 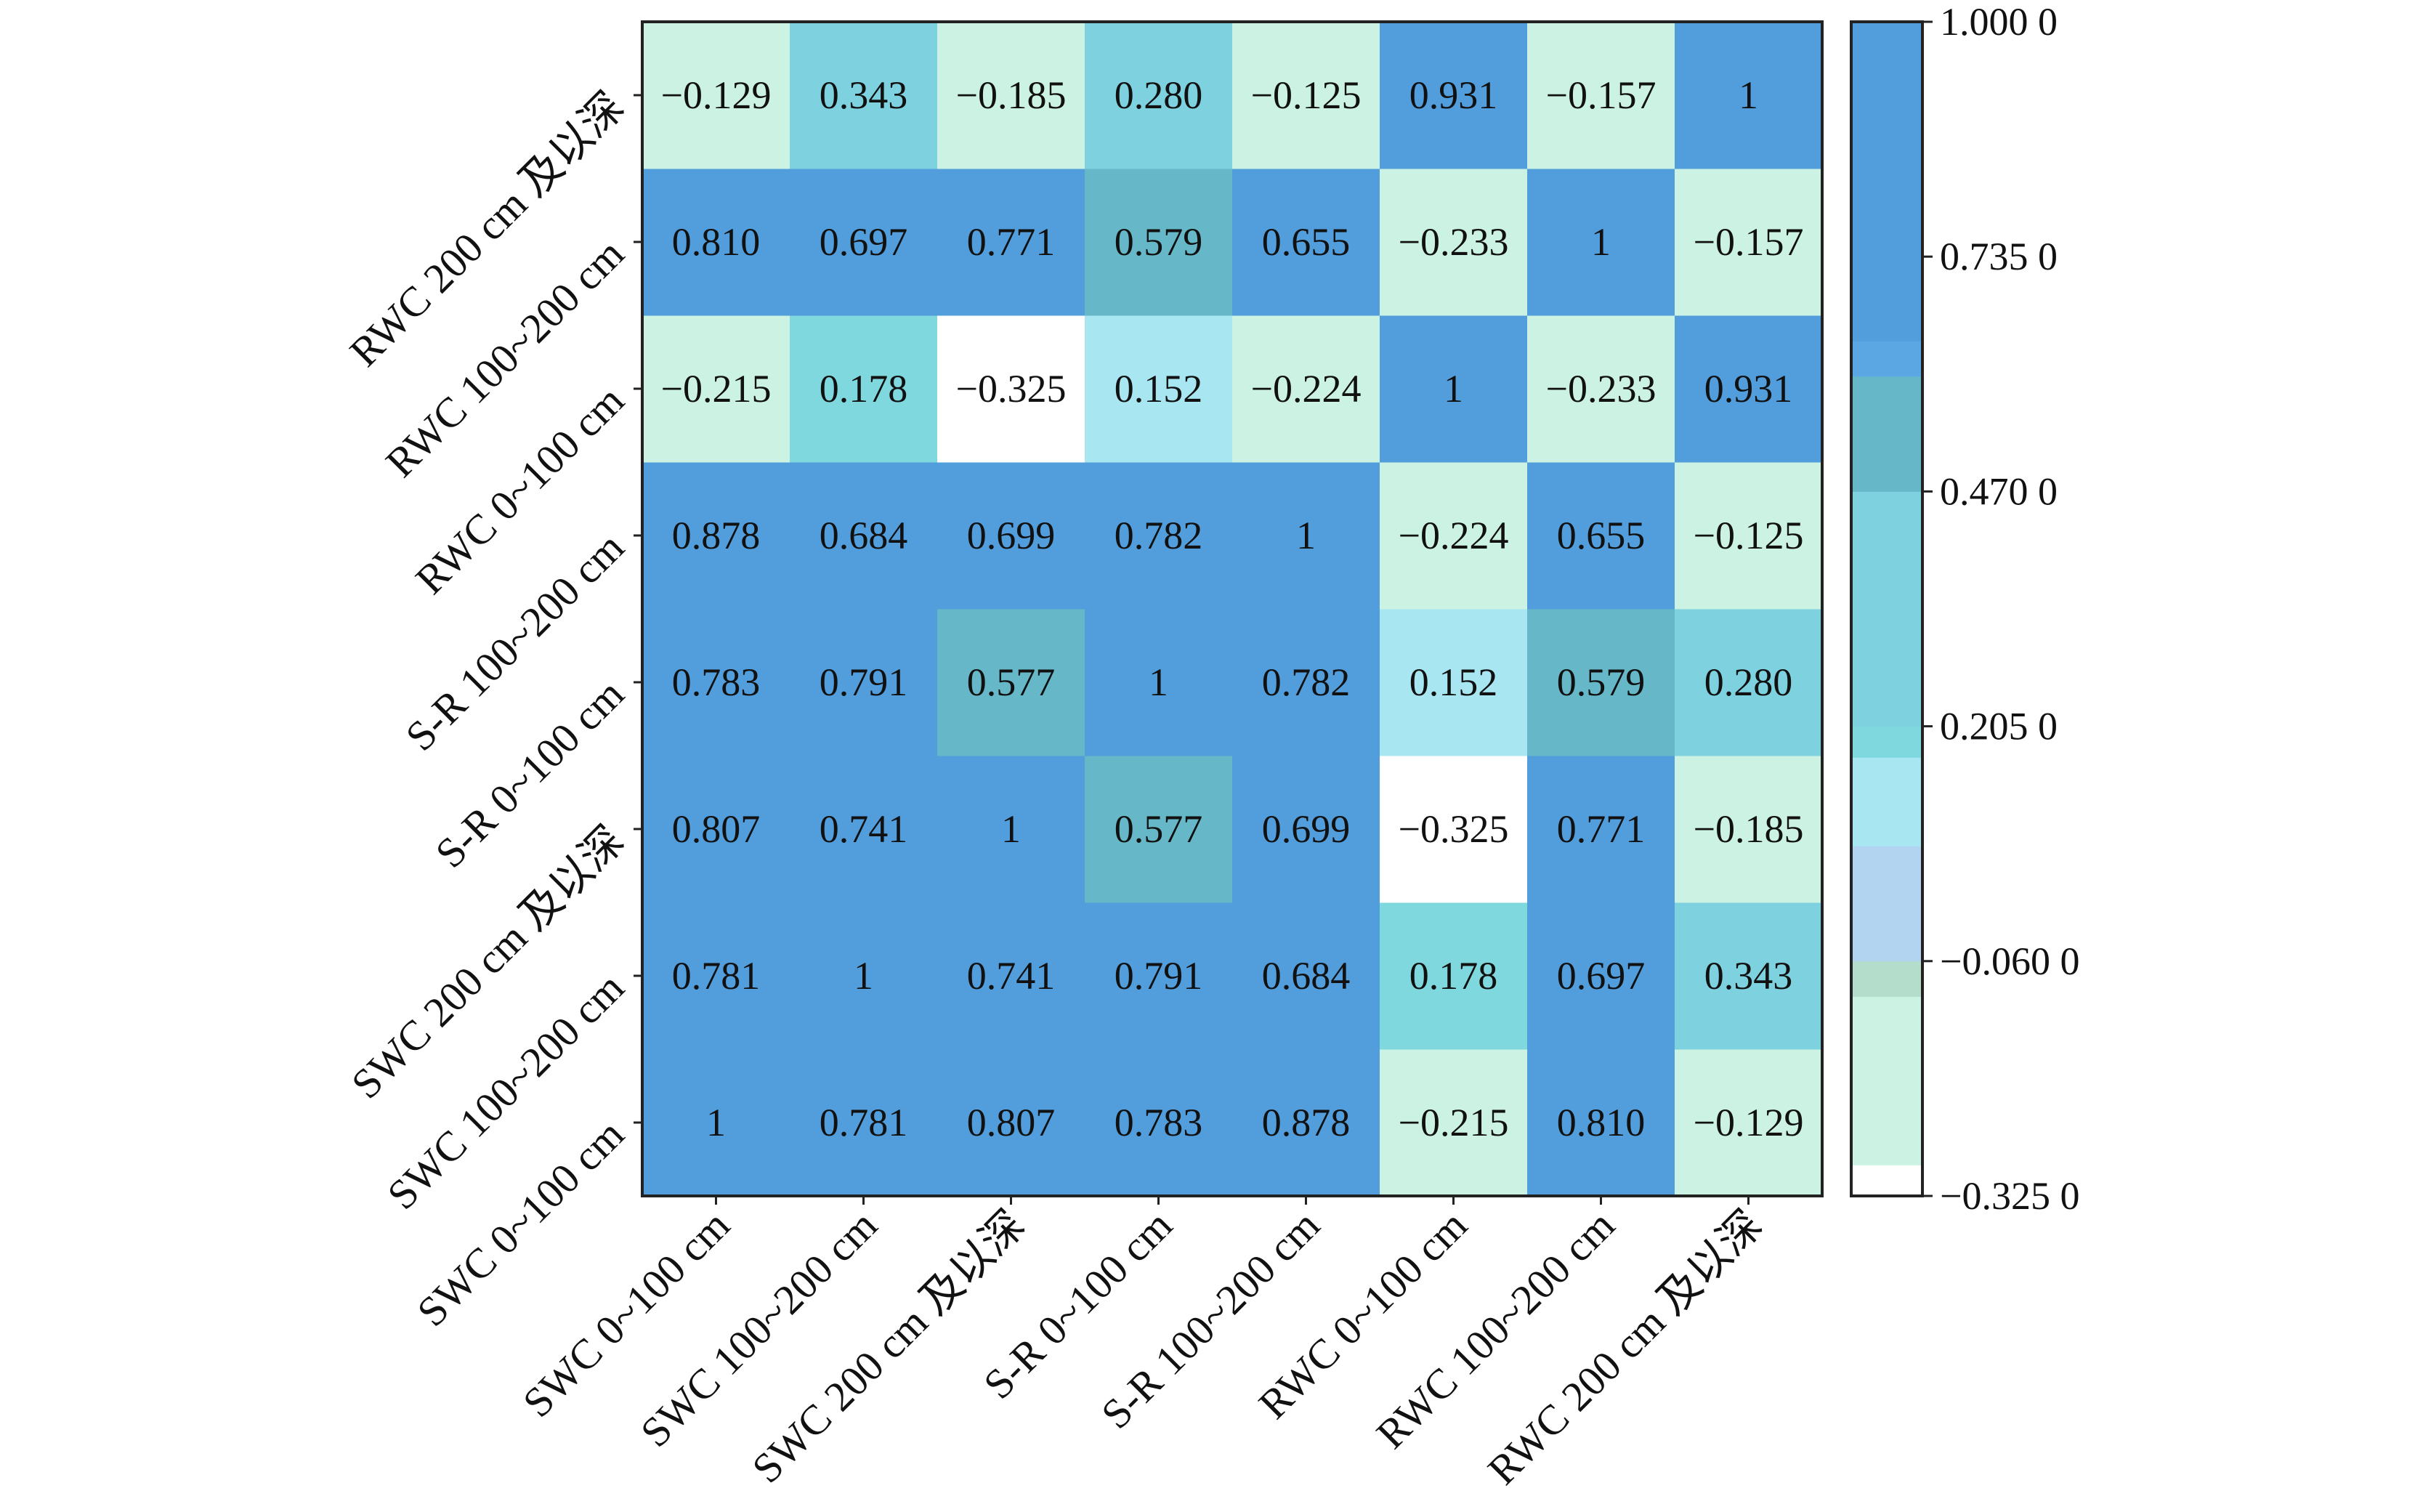 I want to click on cell-value-label: −0.325, so click(x=1011, y=389).